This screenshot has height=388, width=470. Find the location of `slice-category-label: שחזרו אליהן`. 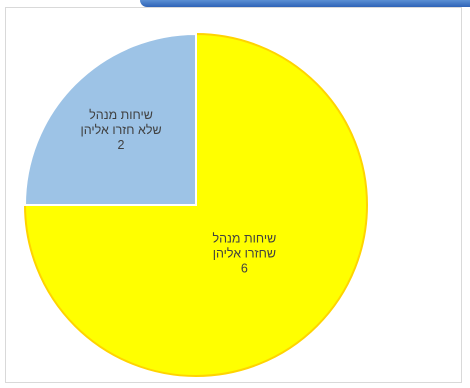

slice-category-label: שחזרו אליהן is located at coordinates (244, 253).